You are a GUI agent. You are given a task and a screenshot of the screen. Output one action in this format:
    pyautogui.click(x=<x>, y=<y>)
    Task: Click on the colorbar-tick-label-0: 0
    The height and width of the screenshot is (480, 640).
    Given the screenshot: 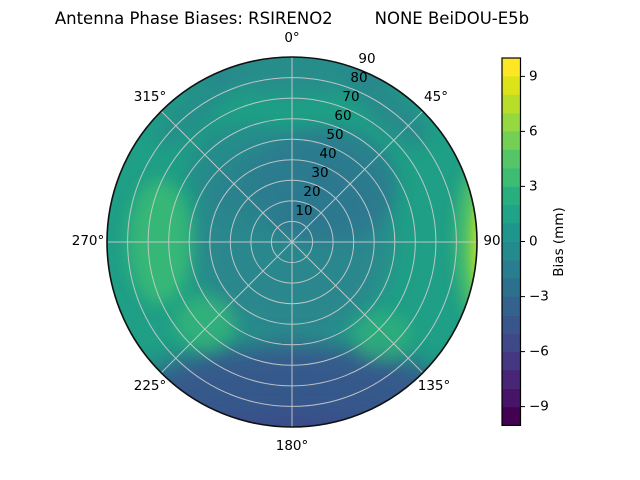 What is the action you would take?
    pyautogui.click(x=533, y=242)
    